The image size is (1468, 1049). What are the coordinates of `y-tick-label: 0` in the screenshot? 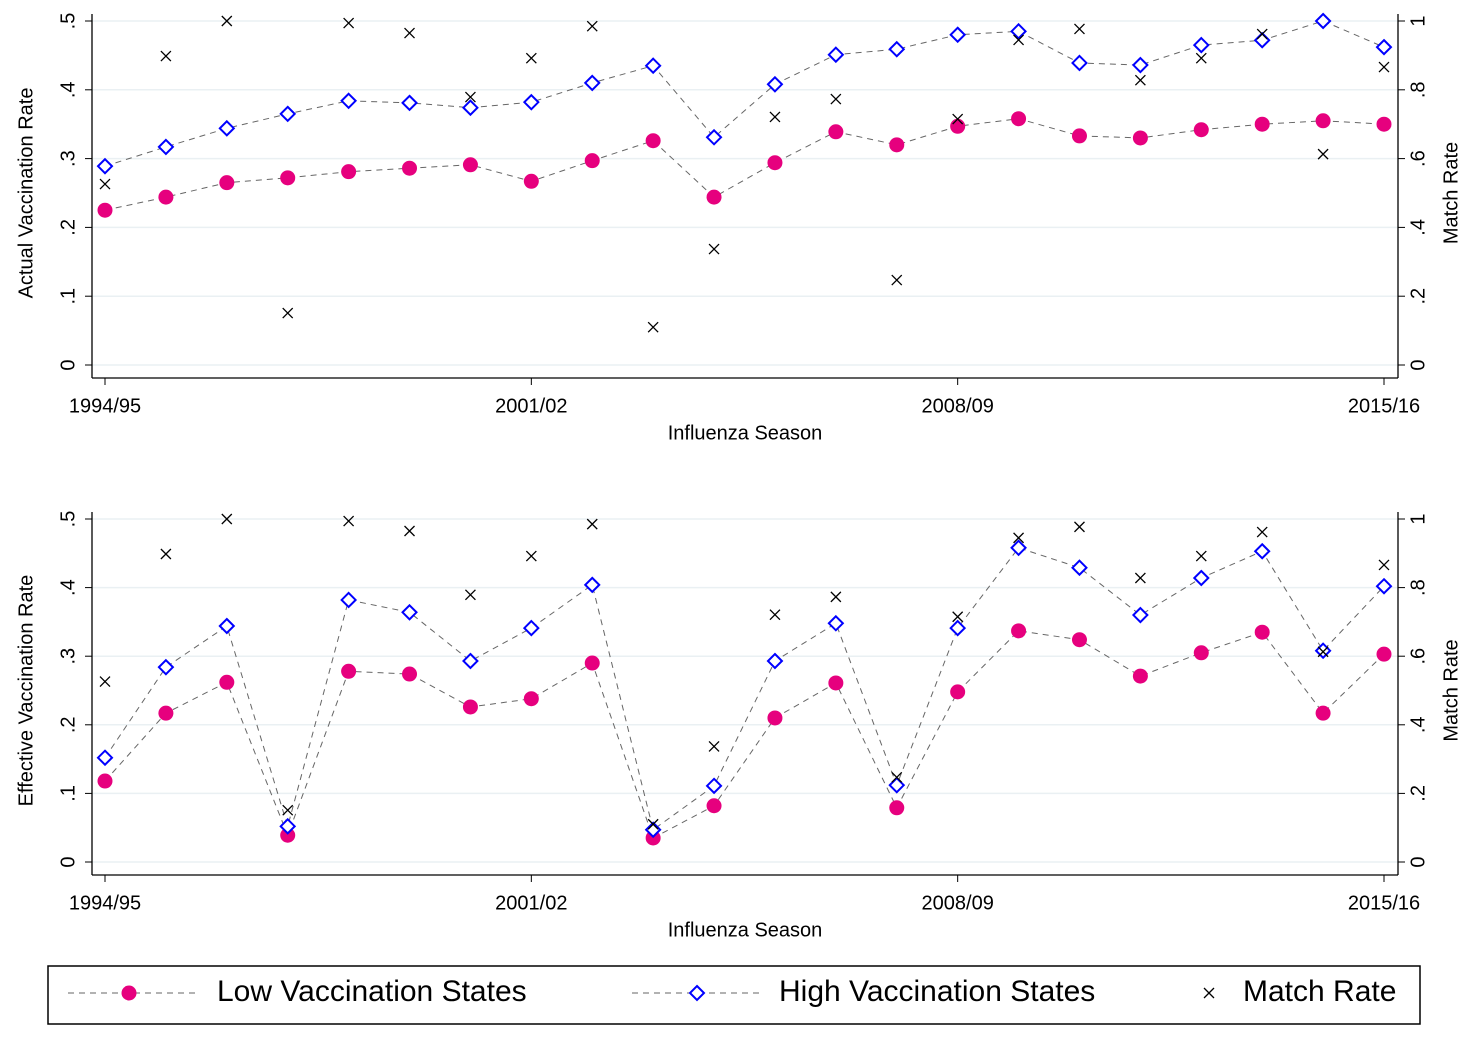 It's located at (68, 364).